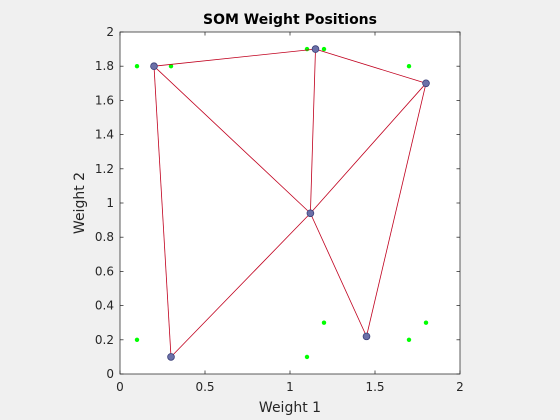 The height and width of the screenshot is (420, 560). I want to click on y-tick-label: 2, so click(110, 32).